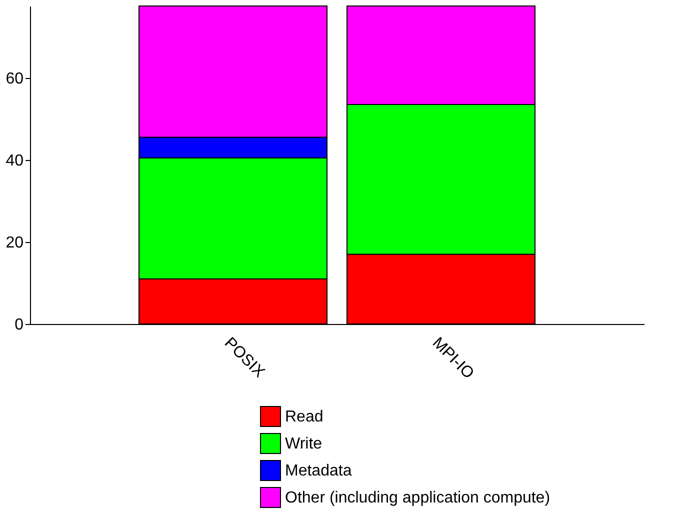 This screenshot has height=519, width=683. Describe the element at coordinates (417, 498) in the screenshot. I see `legend-label: Other (including application compute)` at that location.